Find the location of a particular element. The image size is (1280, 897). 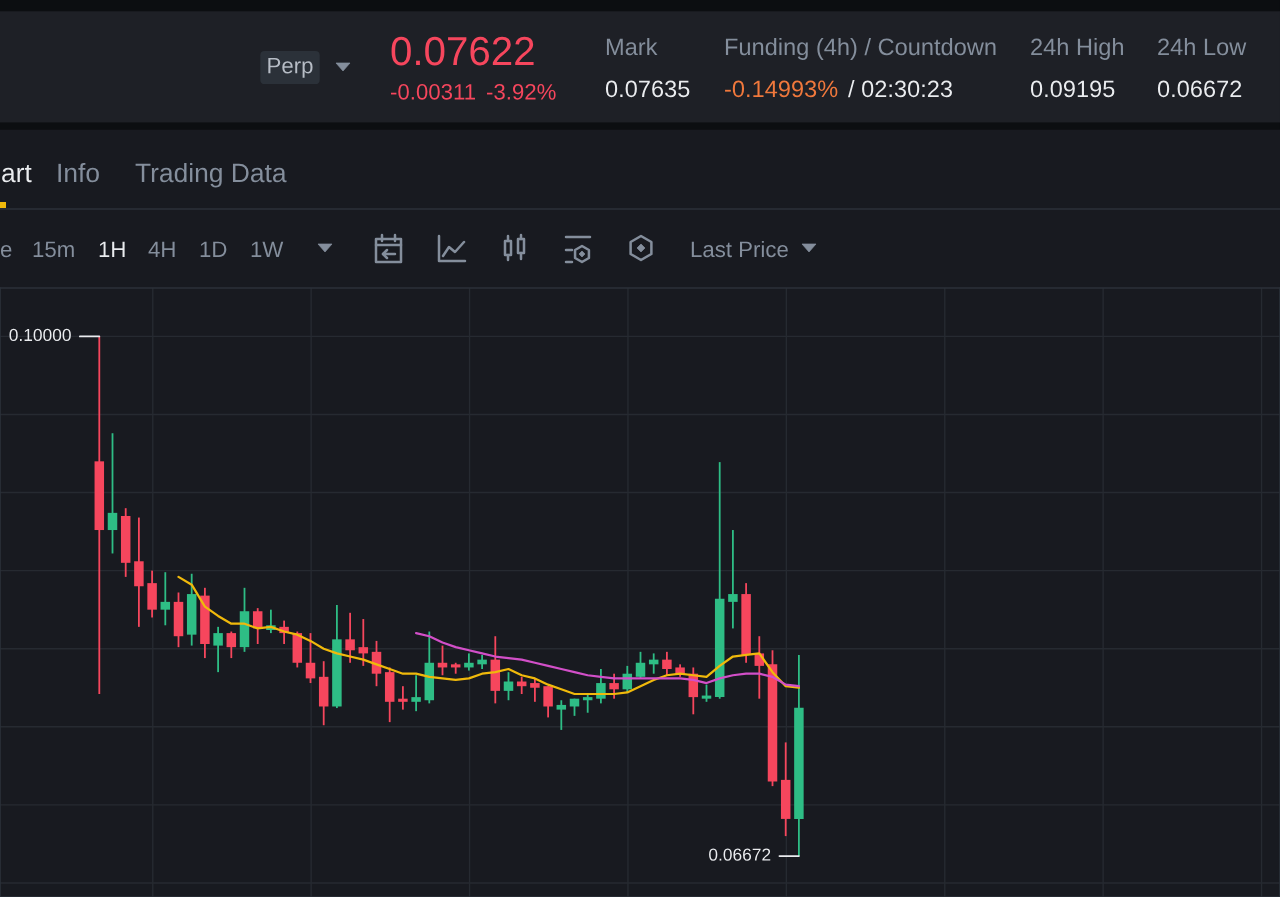

text: 0.07635 is located at coordinates (647, 89).